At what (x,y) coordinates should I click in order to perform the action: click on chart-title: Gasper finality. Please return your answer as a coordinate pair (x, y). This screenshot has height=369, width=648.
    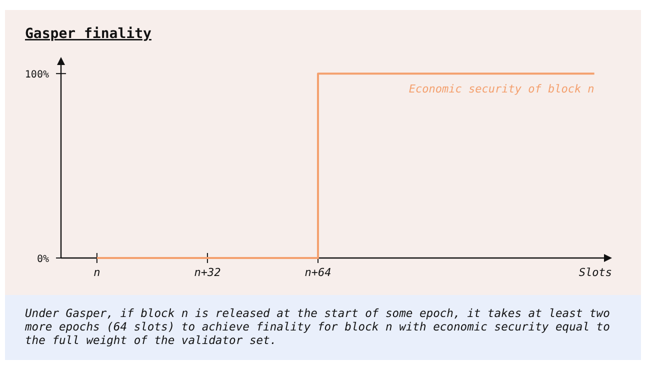
    Looking at the image, I should click on (88, 34).